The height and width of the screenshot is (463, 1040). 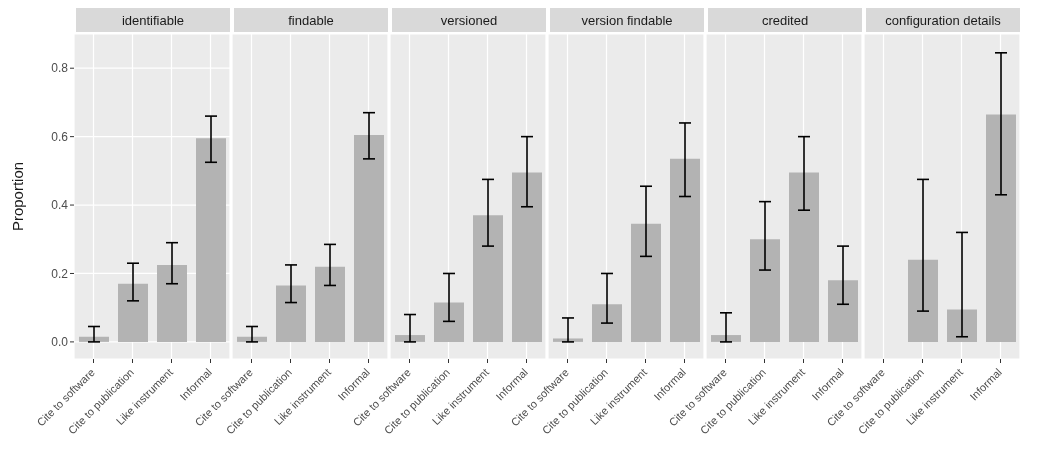 What do you see at coordinates (785, 20) in the screenshot?
I see `chart-title: credited` at bounding box center [785, 20].